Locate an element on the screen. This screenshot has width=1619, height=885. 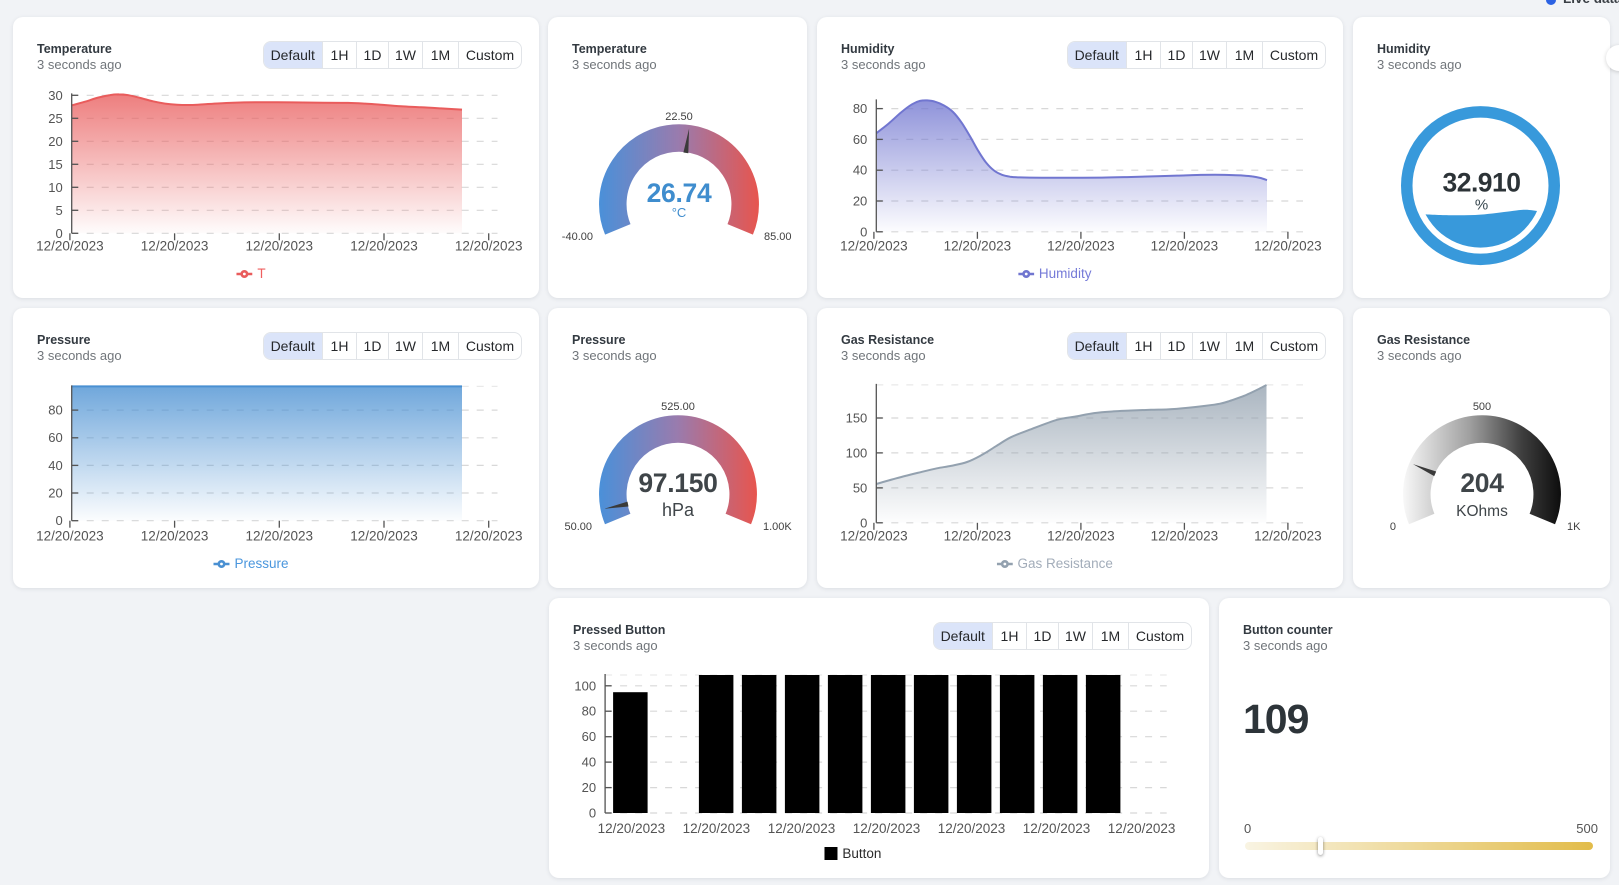
svg-text: 22.50 is located at coordinates (679, 117).